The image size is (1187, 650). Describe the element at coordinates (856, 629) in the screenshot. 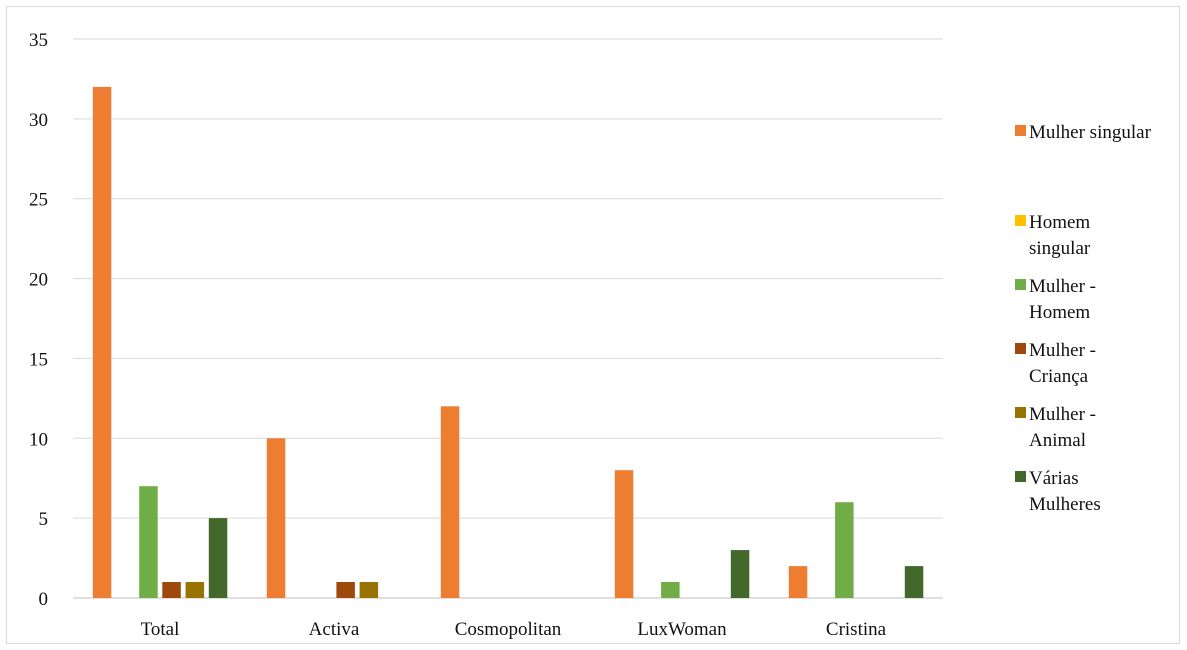

I see `x-tick-label: Cristina` at that location.